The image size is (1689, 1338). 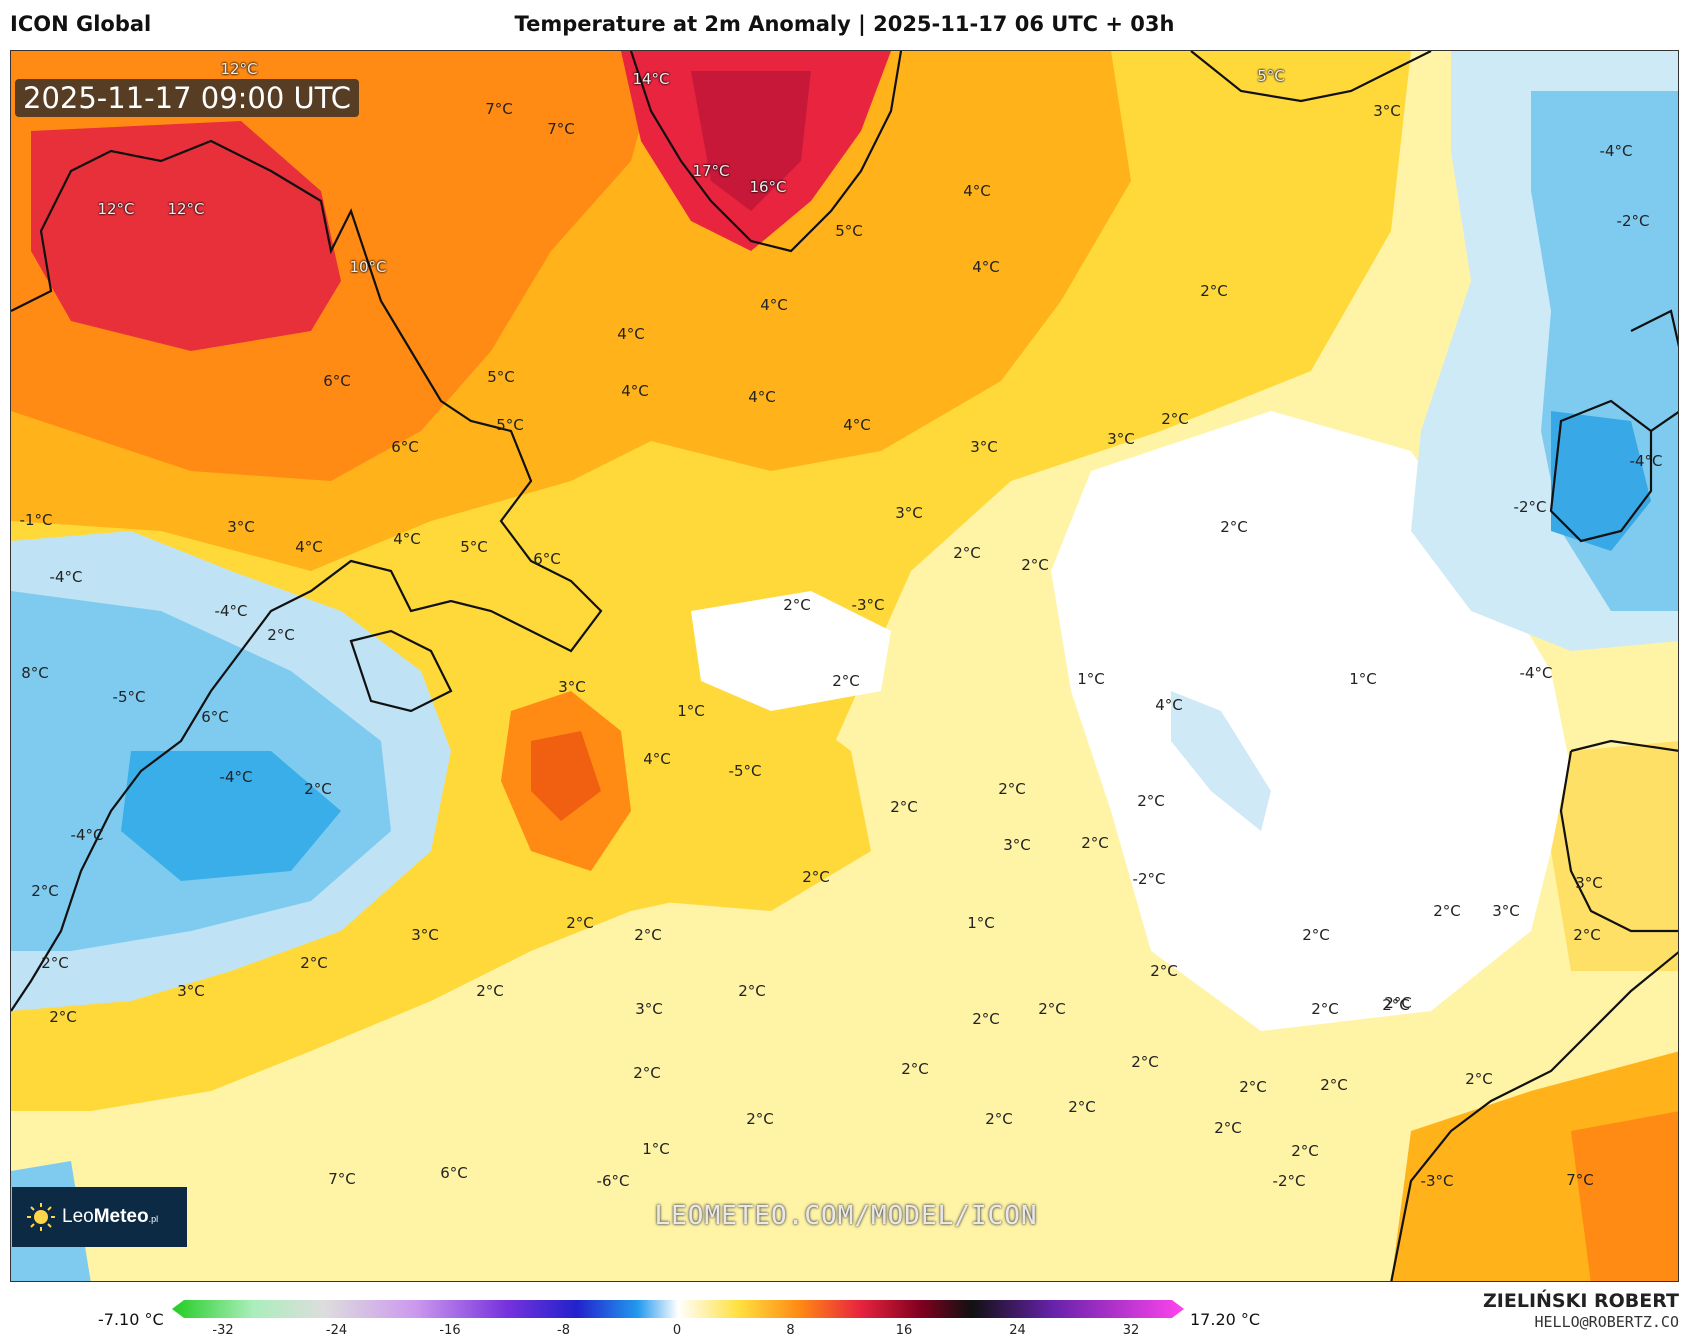 I want to click on scale-tick-label: -16, so click(x=450, y=1330).